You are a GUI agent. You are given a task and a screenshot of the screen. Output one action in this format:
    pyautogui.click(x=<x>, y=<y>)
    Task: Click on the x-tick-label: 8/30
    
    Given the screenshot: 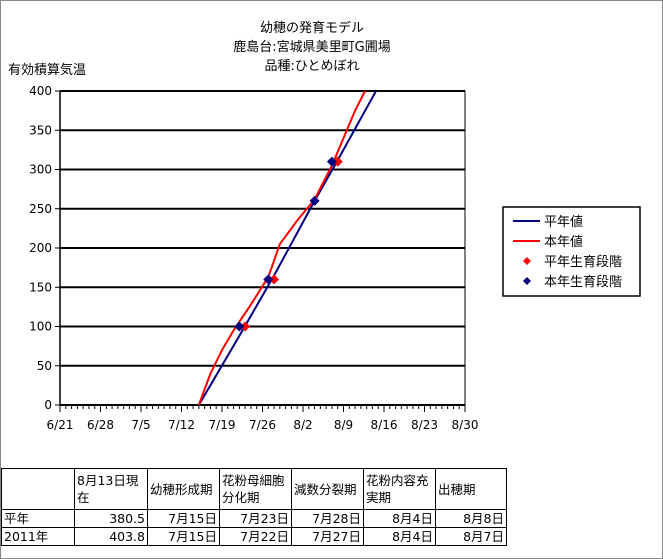 What is the action you would take?
    pyautogui.click(x=465, y=425)
    